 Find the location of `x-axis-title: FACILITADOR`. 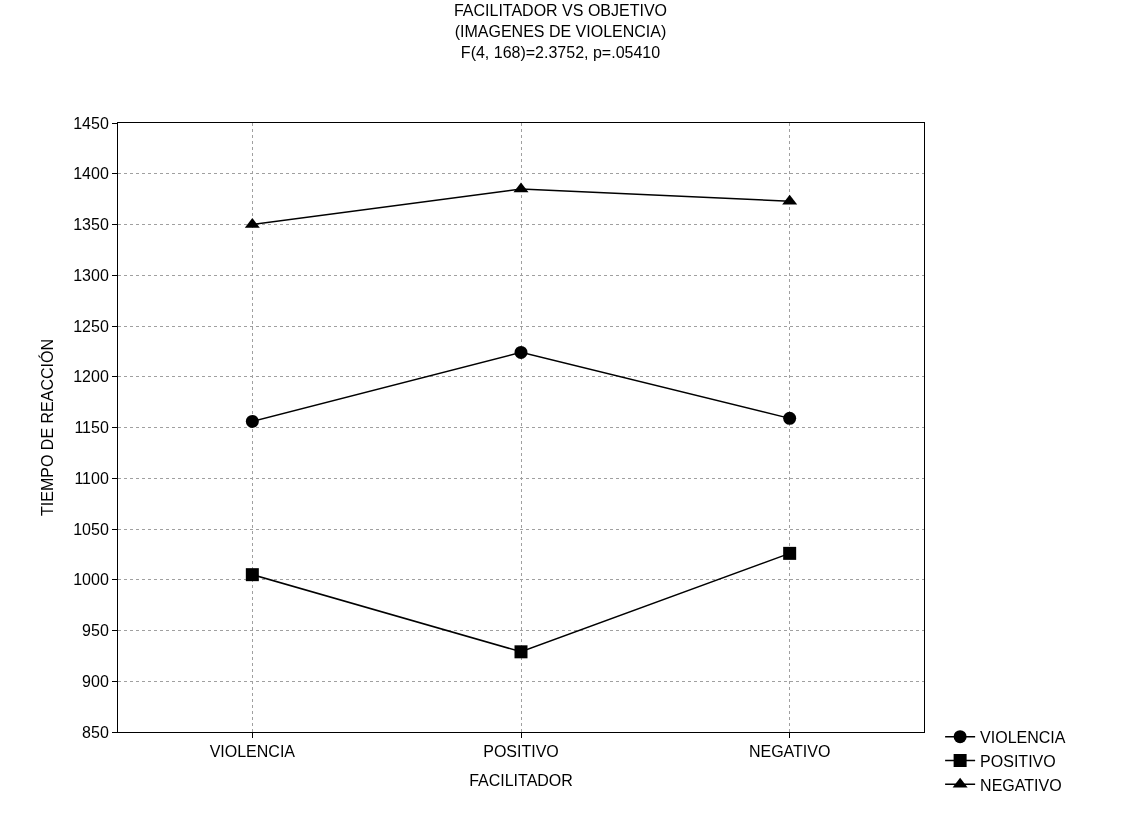

x-axis-title: FACILITADOR is located at coordinates (521, 780).